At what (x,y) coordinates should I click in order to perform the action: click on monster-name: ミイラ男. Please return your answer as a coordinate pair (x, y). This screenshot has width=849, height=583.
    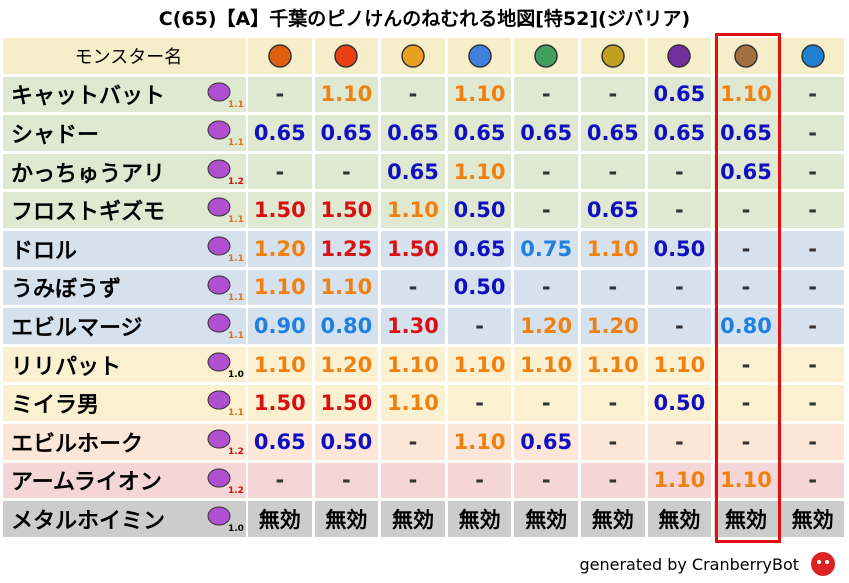
    Looking at the image, I should click on (124, 403).